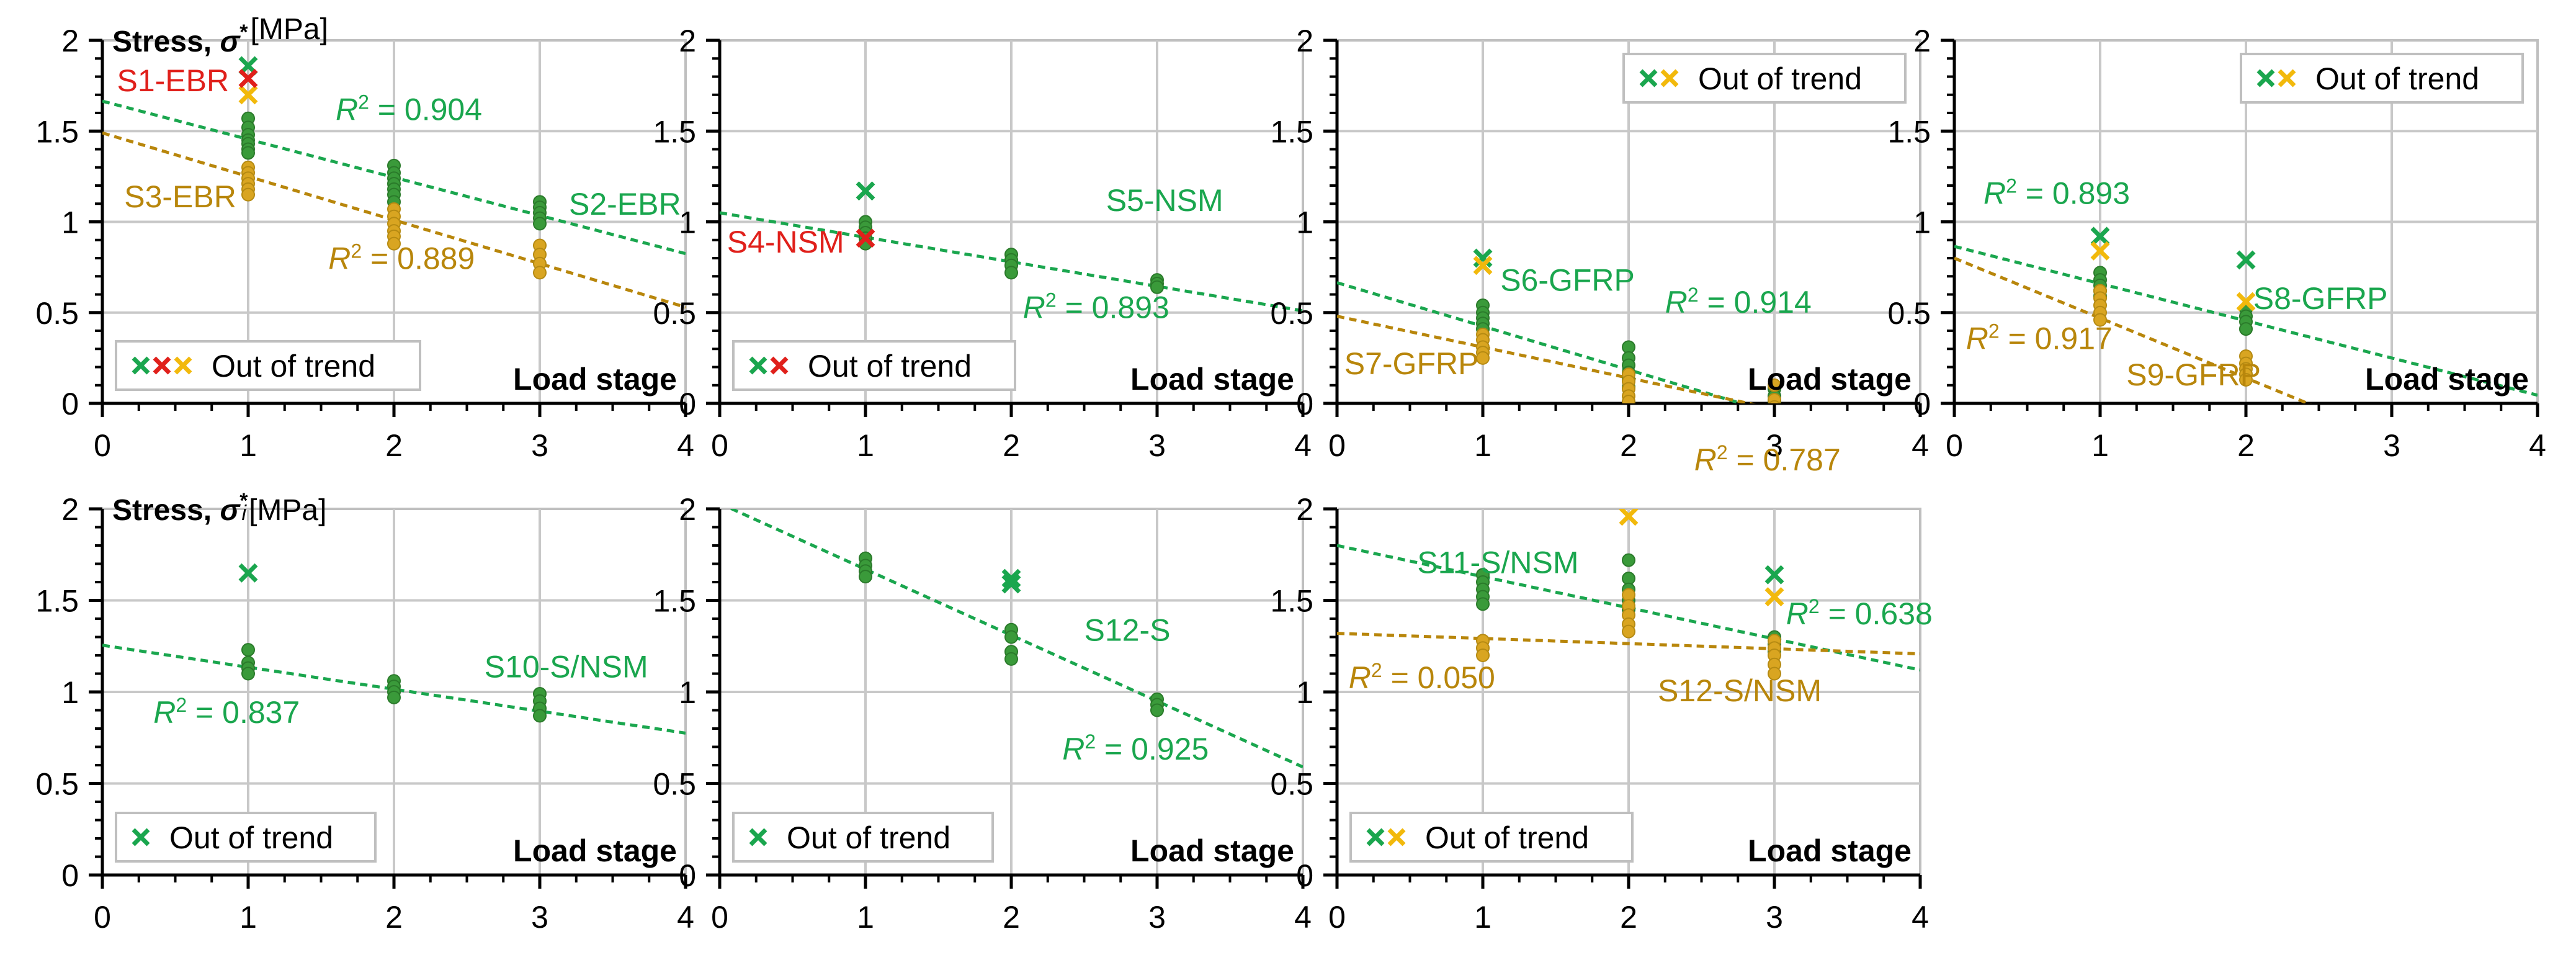 Image resolution: width=2576 pixels, height=965 pixels. What do you see at coordinates (1740, 690) in the screenshot?
I see `series-label: S12-S/NSM` at bounding box center [1740, 690].